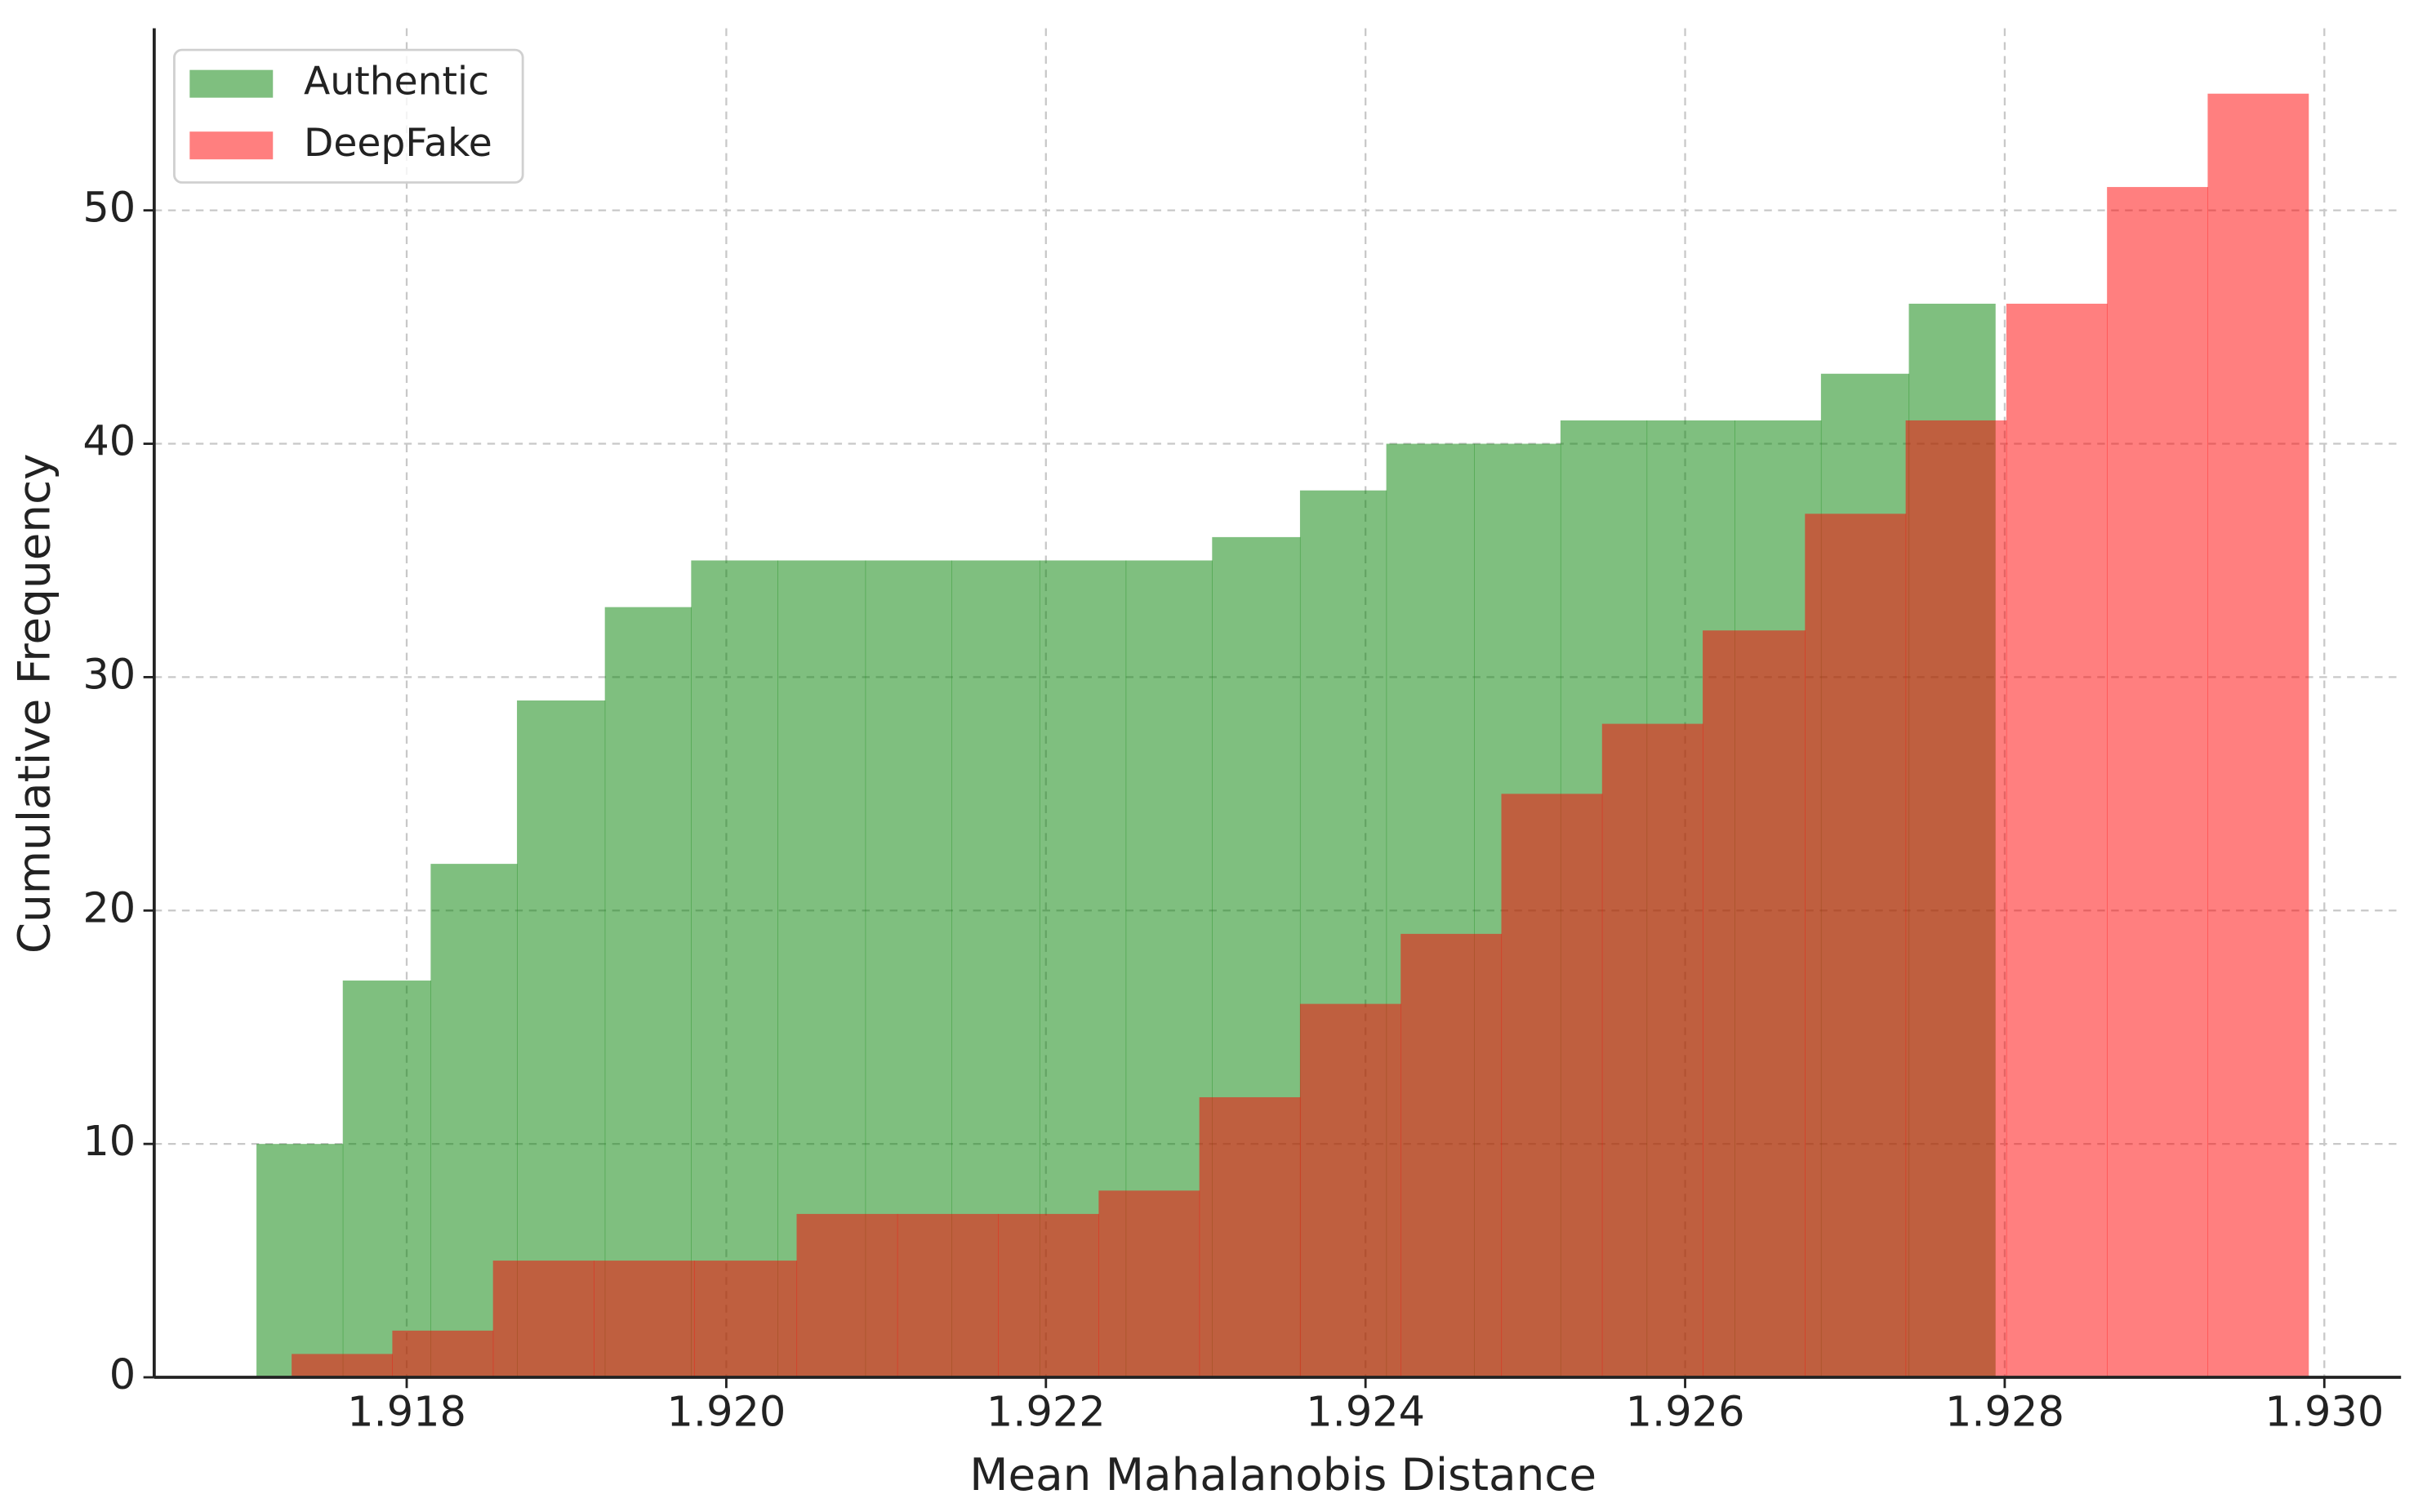 Image resolution: width=2418 pixels, height=1512 pixels. I want to click on x-tick-label: 1.926, so click(1685, 1412).